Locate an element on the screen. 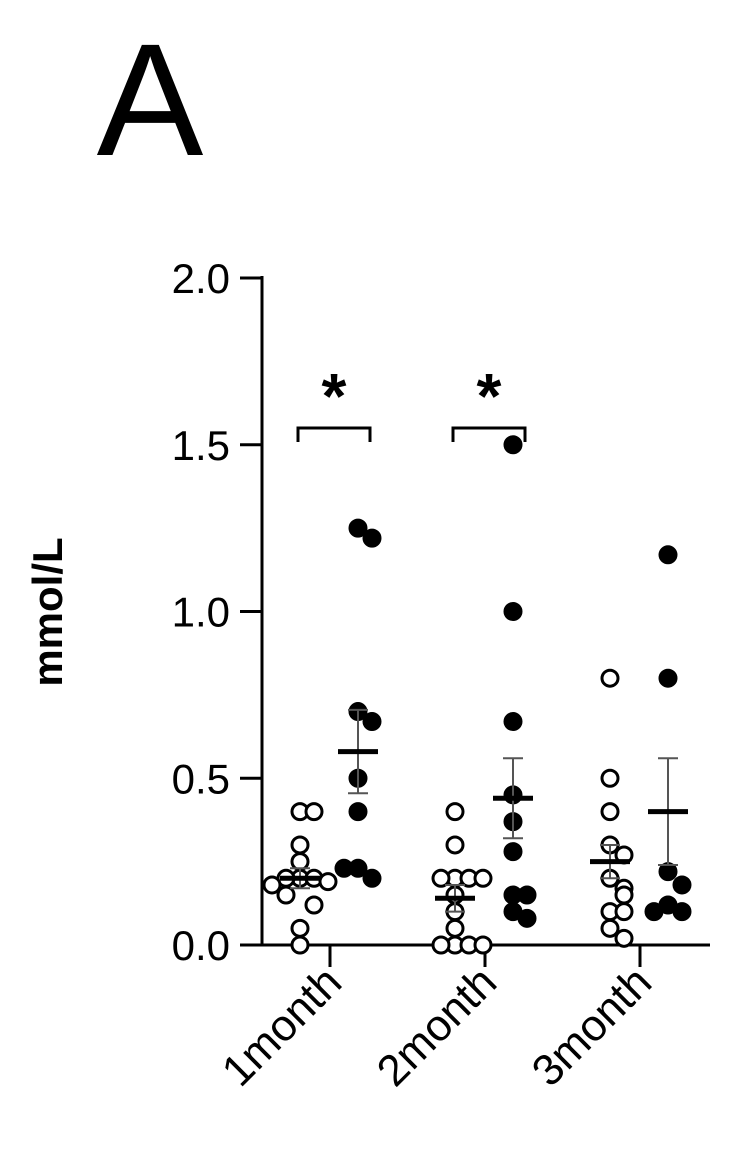  y-axis-label: mmol/L is located at coordinates (47, 611).